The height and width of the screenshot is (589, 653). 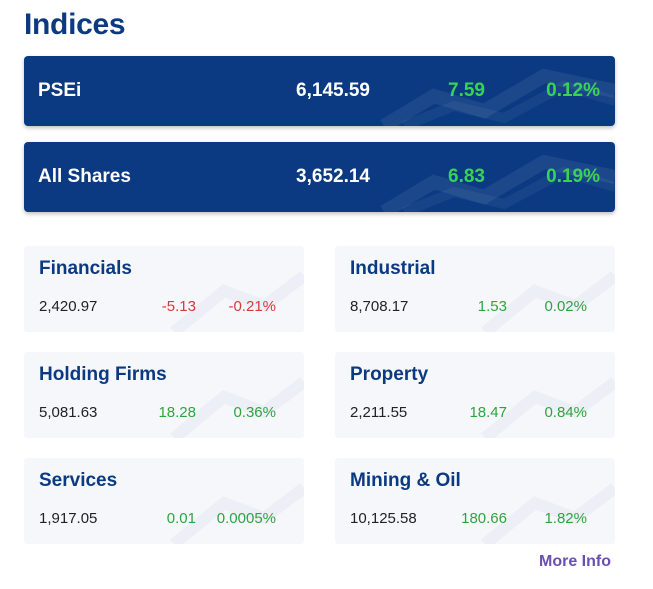 I want to click on page-title: Indices, so click(x=75, y=24).